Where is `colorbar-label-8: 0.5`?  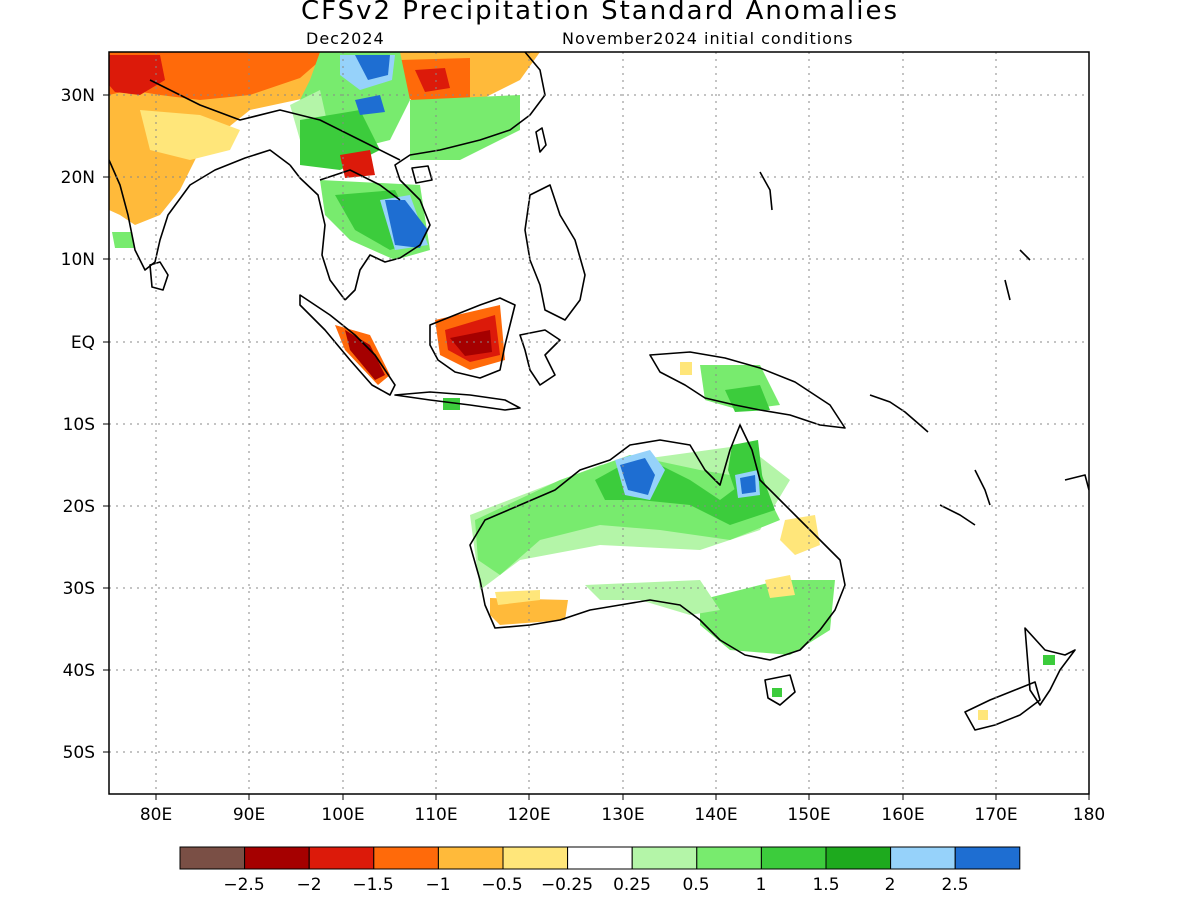
colorbar-label-8: 0.5 is located at coordinates (695, 885).